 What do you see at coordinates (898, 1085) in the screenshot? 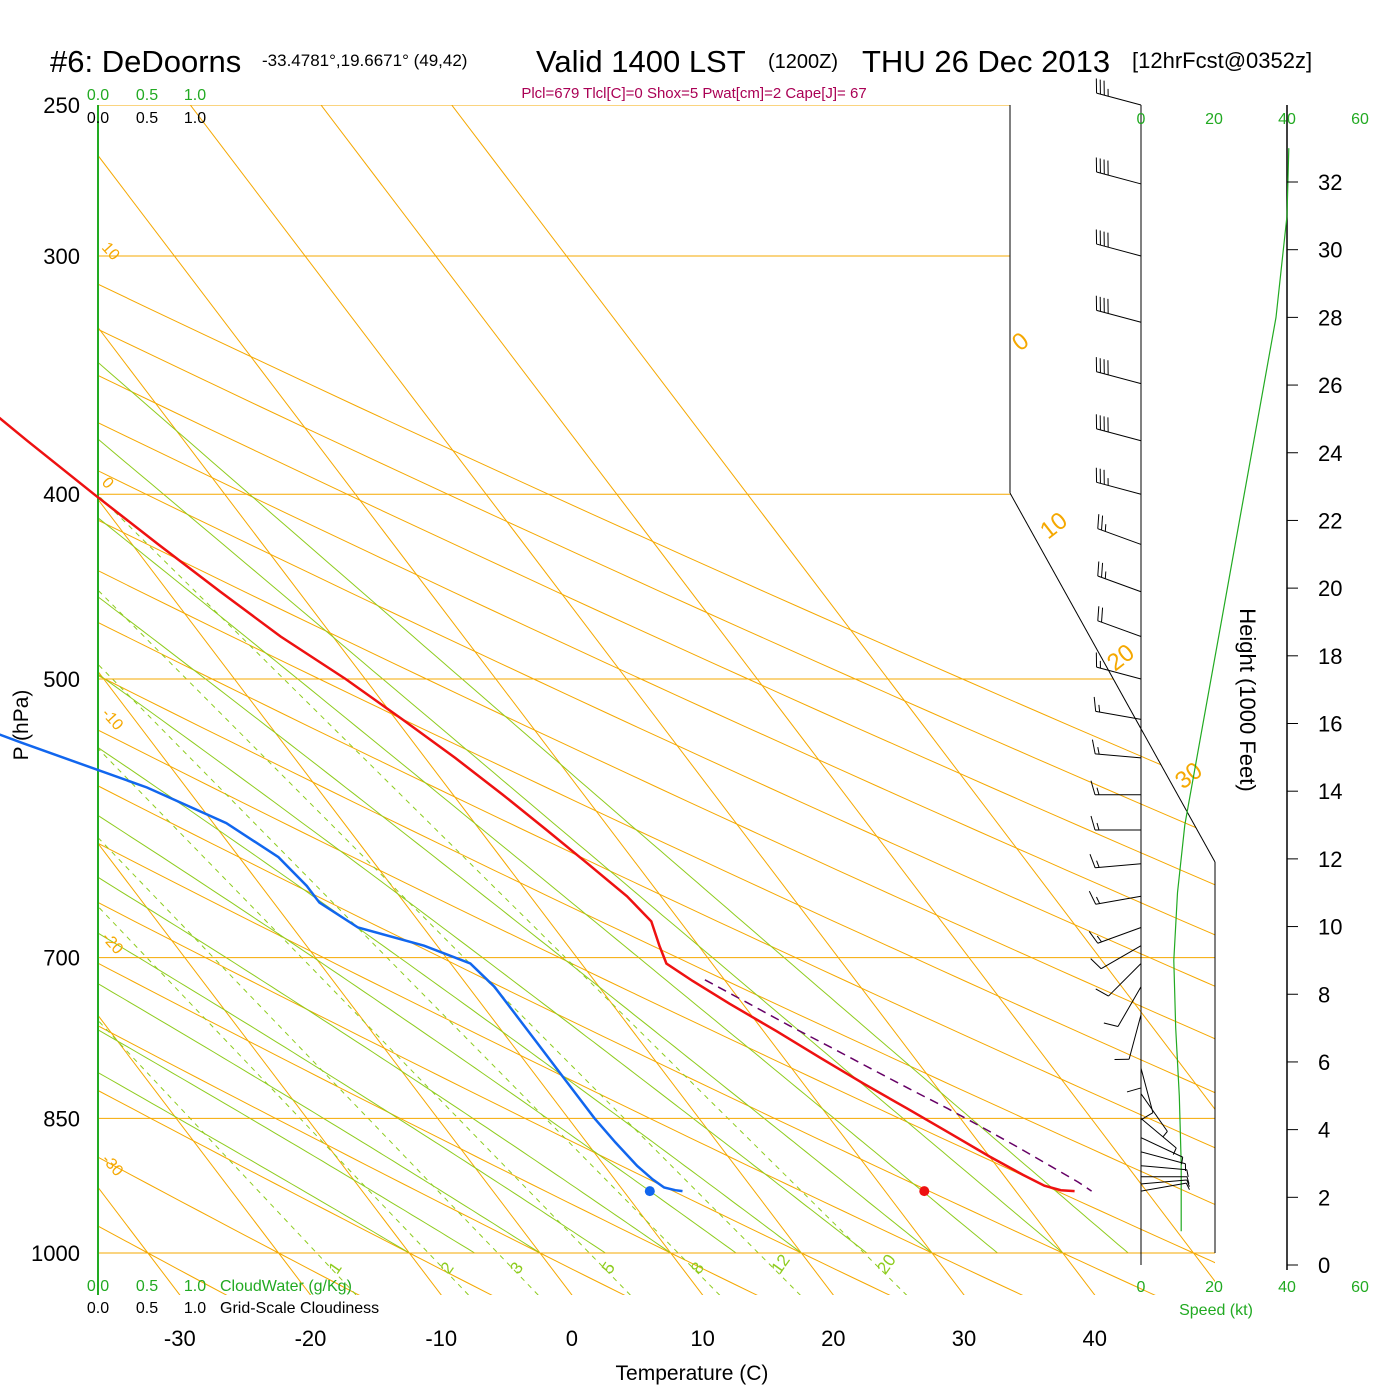
I see `parcel-line` at bounding box center [898, 1085].